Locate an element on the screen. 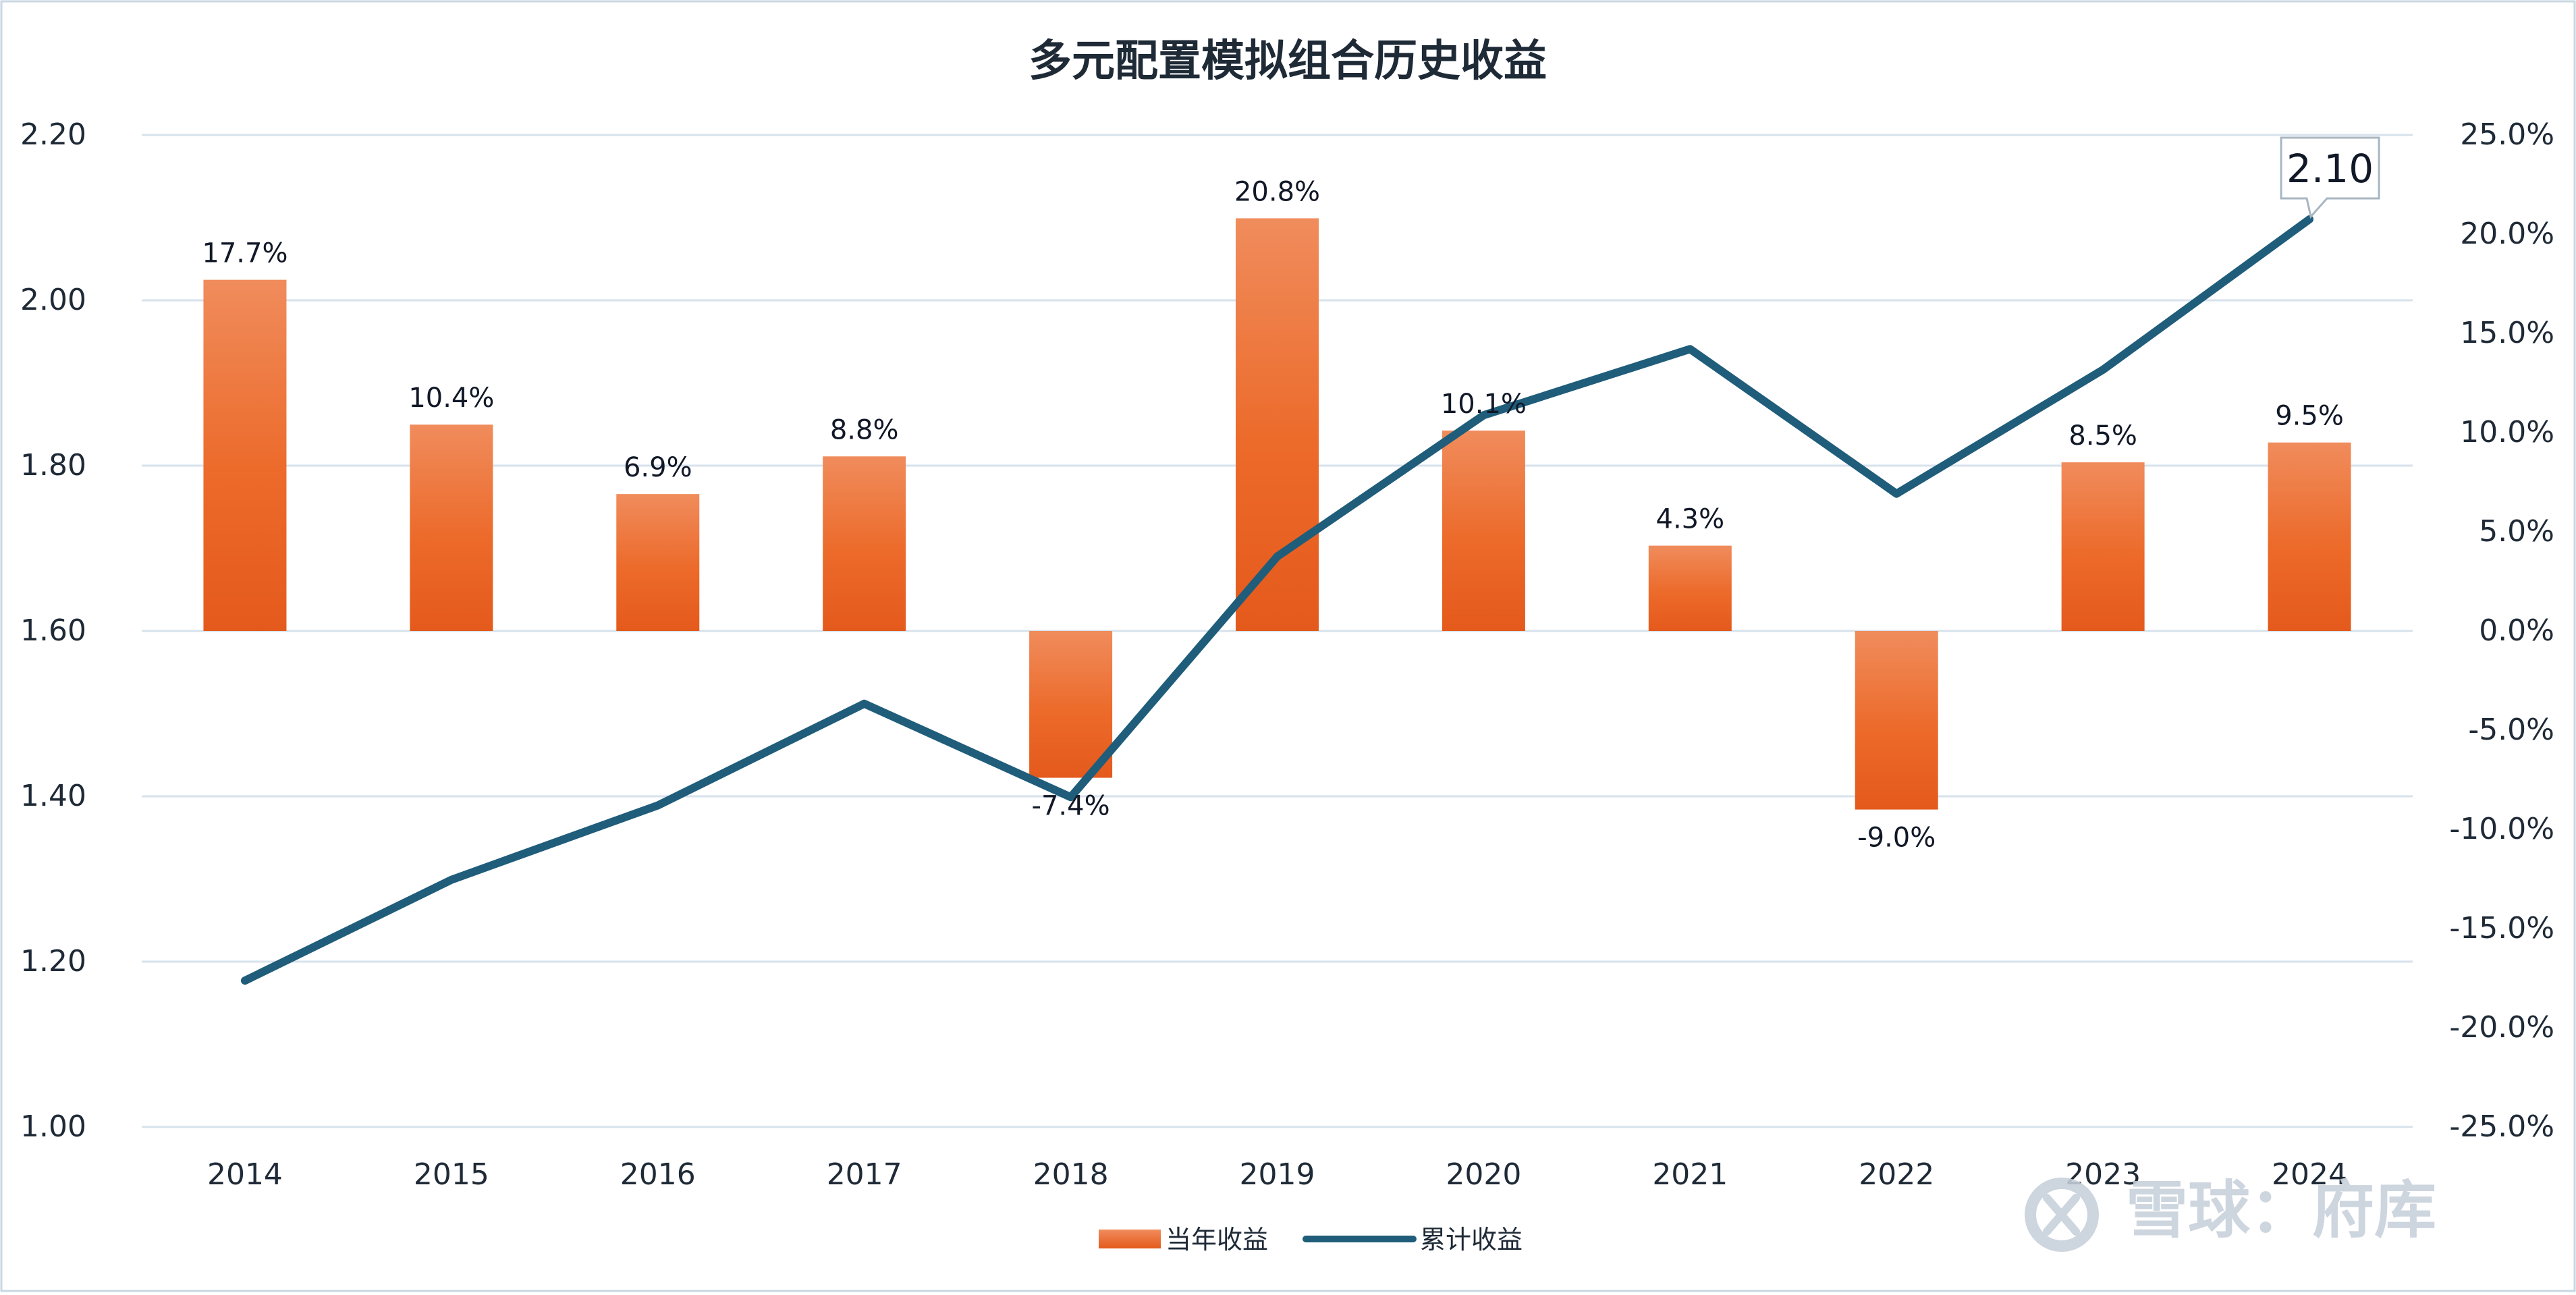 Image resolution: width=2576 pixels, height=1295 pixels. bar-data-label: 17.7% is located at coordinates (245, 254).